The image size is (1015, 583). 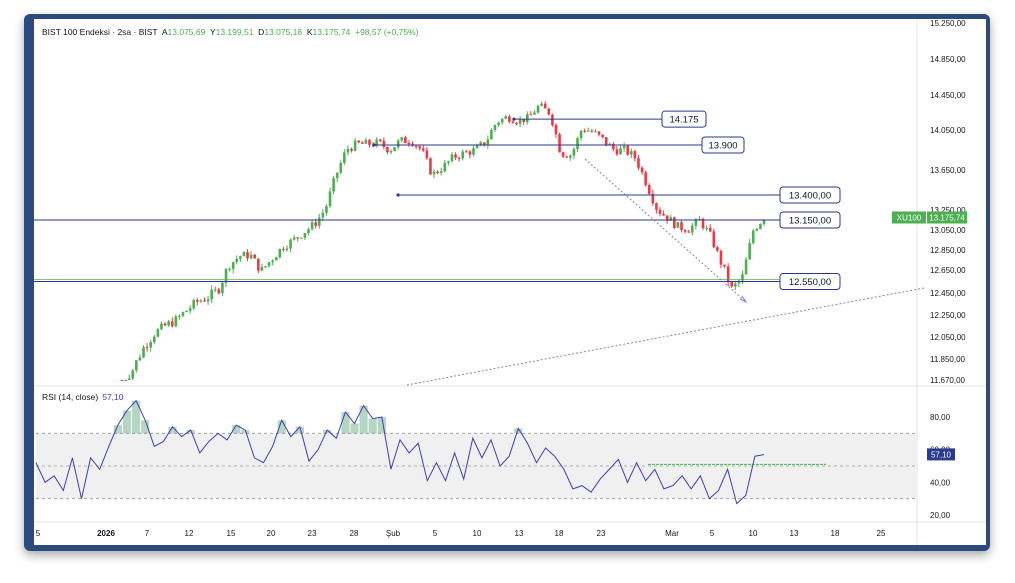 What do you see at coordinates (683, 120) in the screenshot?
I see `level-label: 14.175` at bounding box center [683, 120].